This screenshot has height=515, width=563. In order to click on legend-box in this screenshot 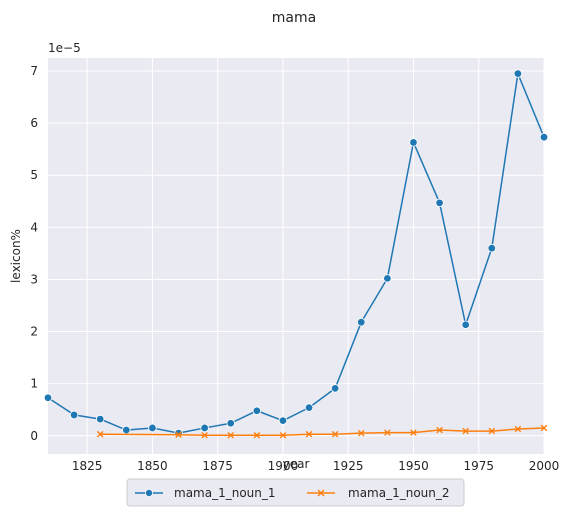, I will do `click(295, 492)`.